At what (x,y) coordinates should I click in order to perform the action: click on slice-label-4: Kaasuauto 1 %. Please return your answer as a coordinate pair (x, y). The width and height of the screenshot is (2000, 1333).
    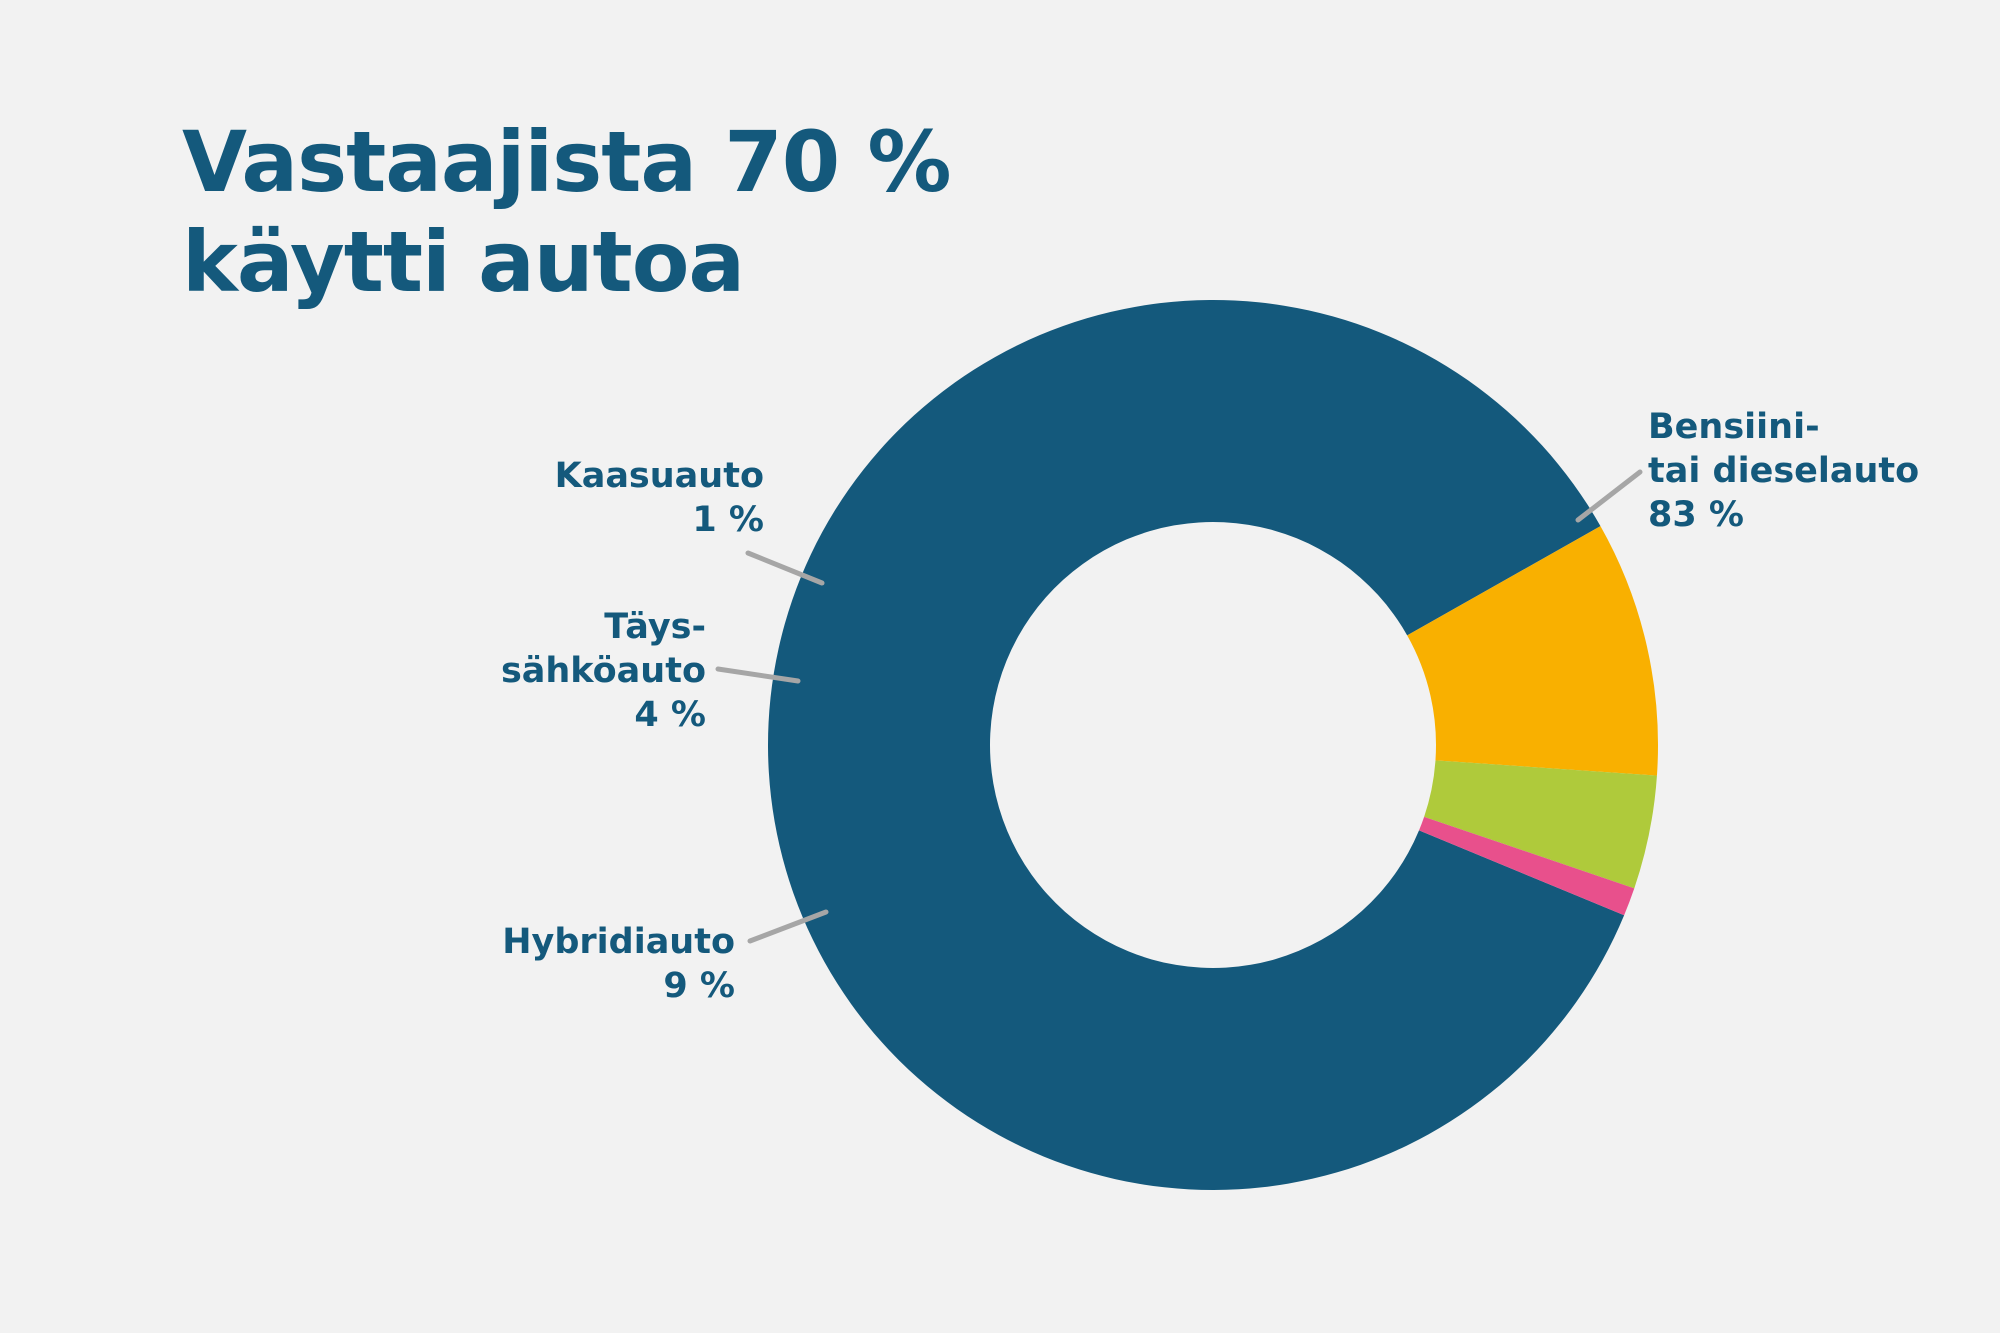
    Looking at the image, I should click on (659, 498).